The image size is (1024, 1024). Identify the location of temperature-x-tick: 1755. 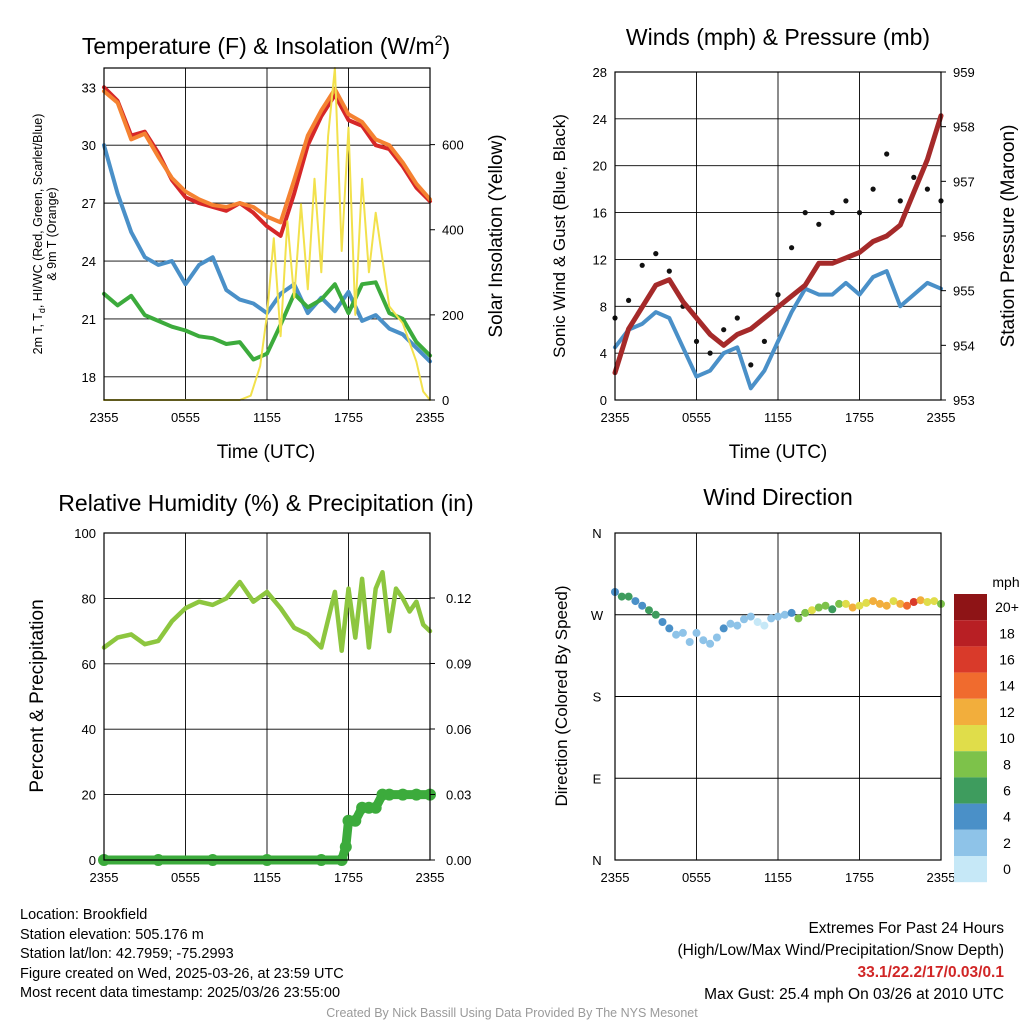
(348, 417).